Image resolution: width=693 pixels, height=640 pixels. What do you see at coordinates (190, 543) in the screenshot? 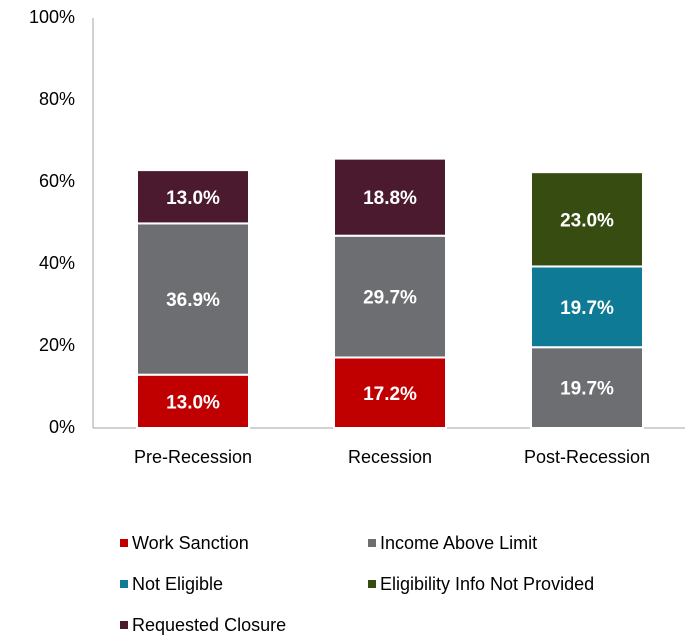
I see `legend-label: Work Sanction` at bounding box center [190, 543].